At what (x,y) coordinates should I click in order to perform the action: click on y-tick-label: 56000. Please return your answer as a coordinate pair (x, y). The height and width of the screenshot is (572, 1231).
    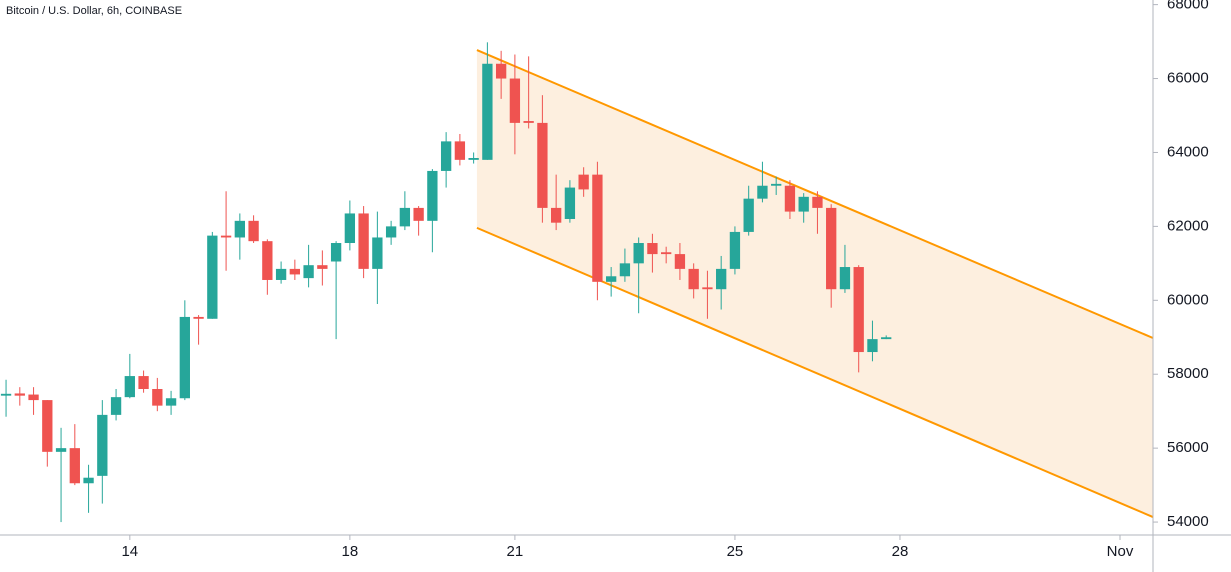
    Looking at the image, I should click on (1188, 447).